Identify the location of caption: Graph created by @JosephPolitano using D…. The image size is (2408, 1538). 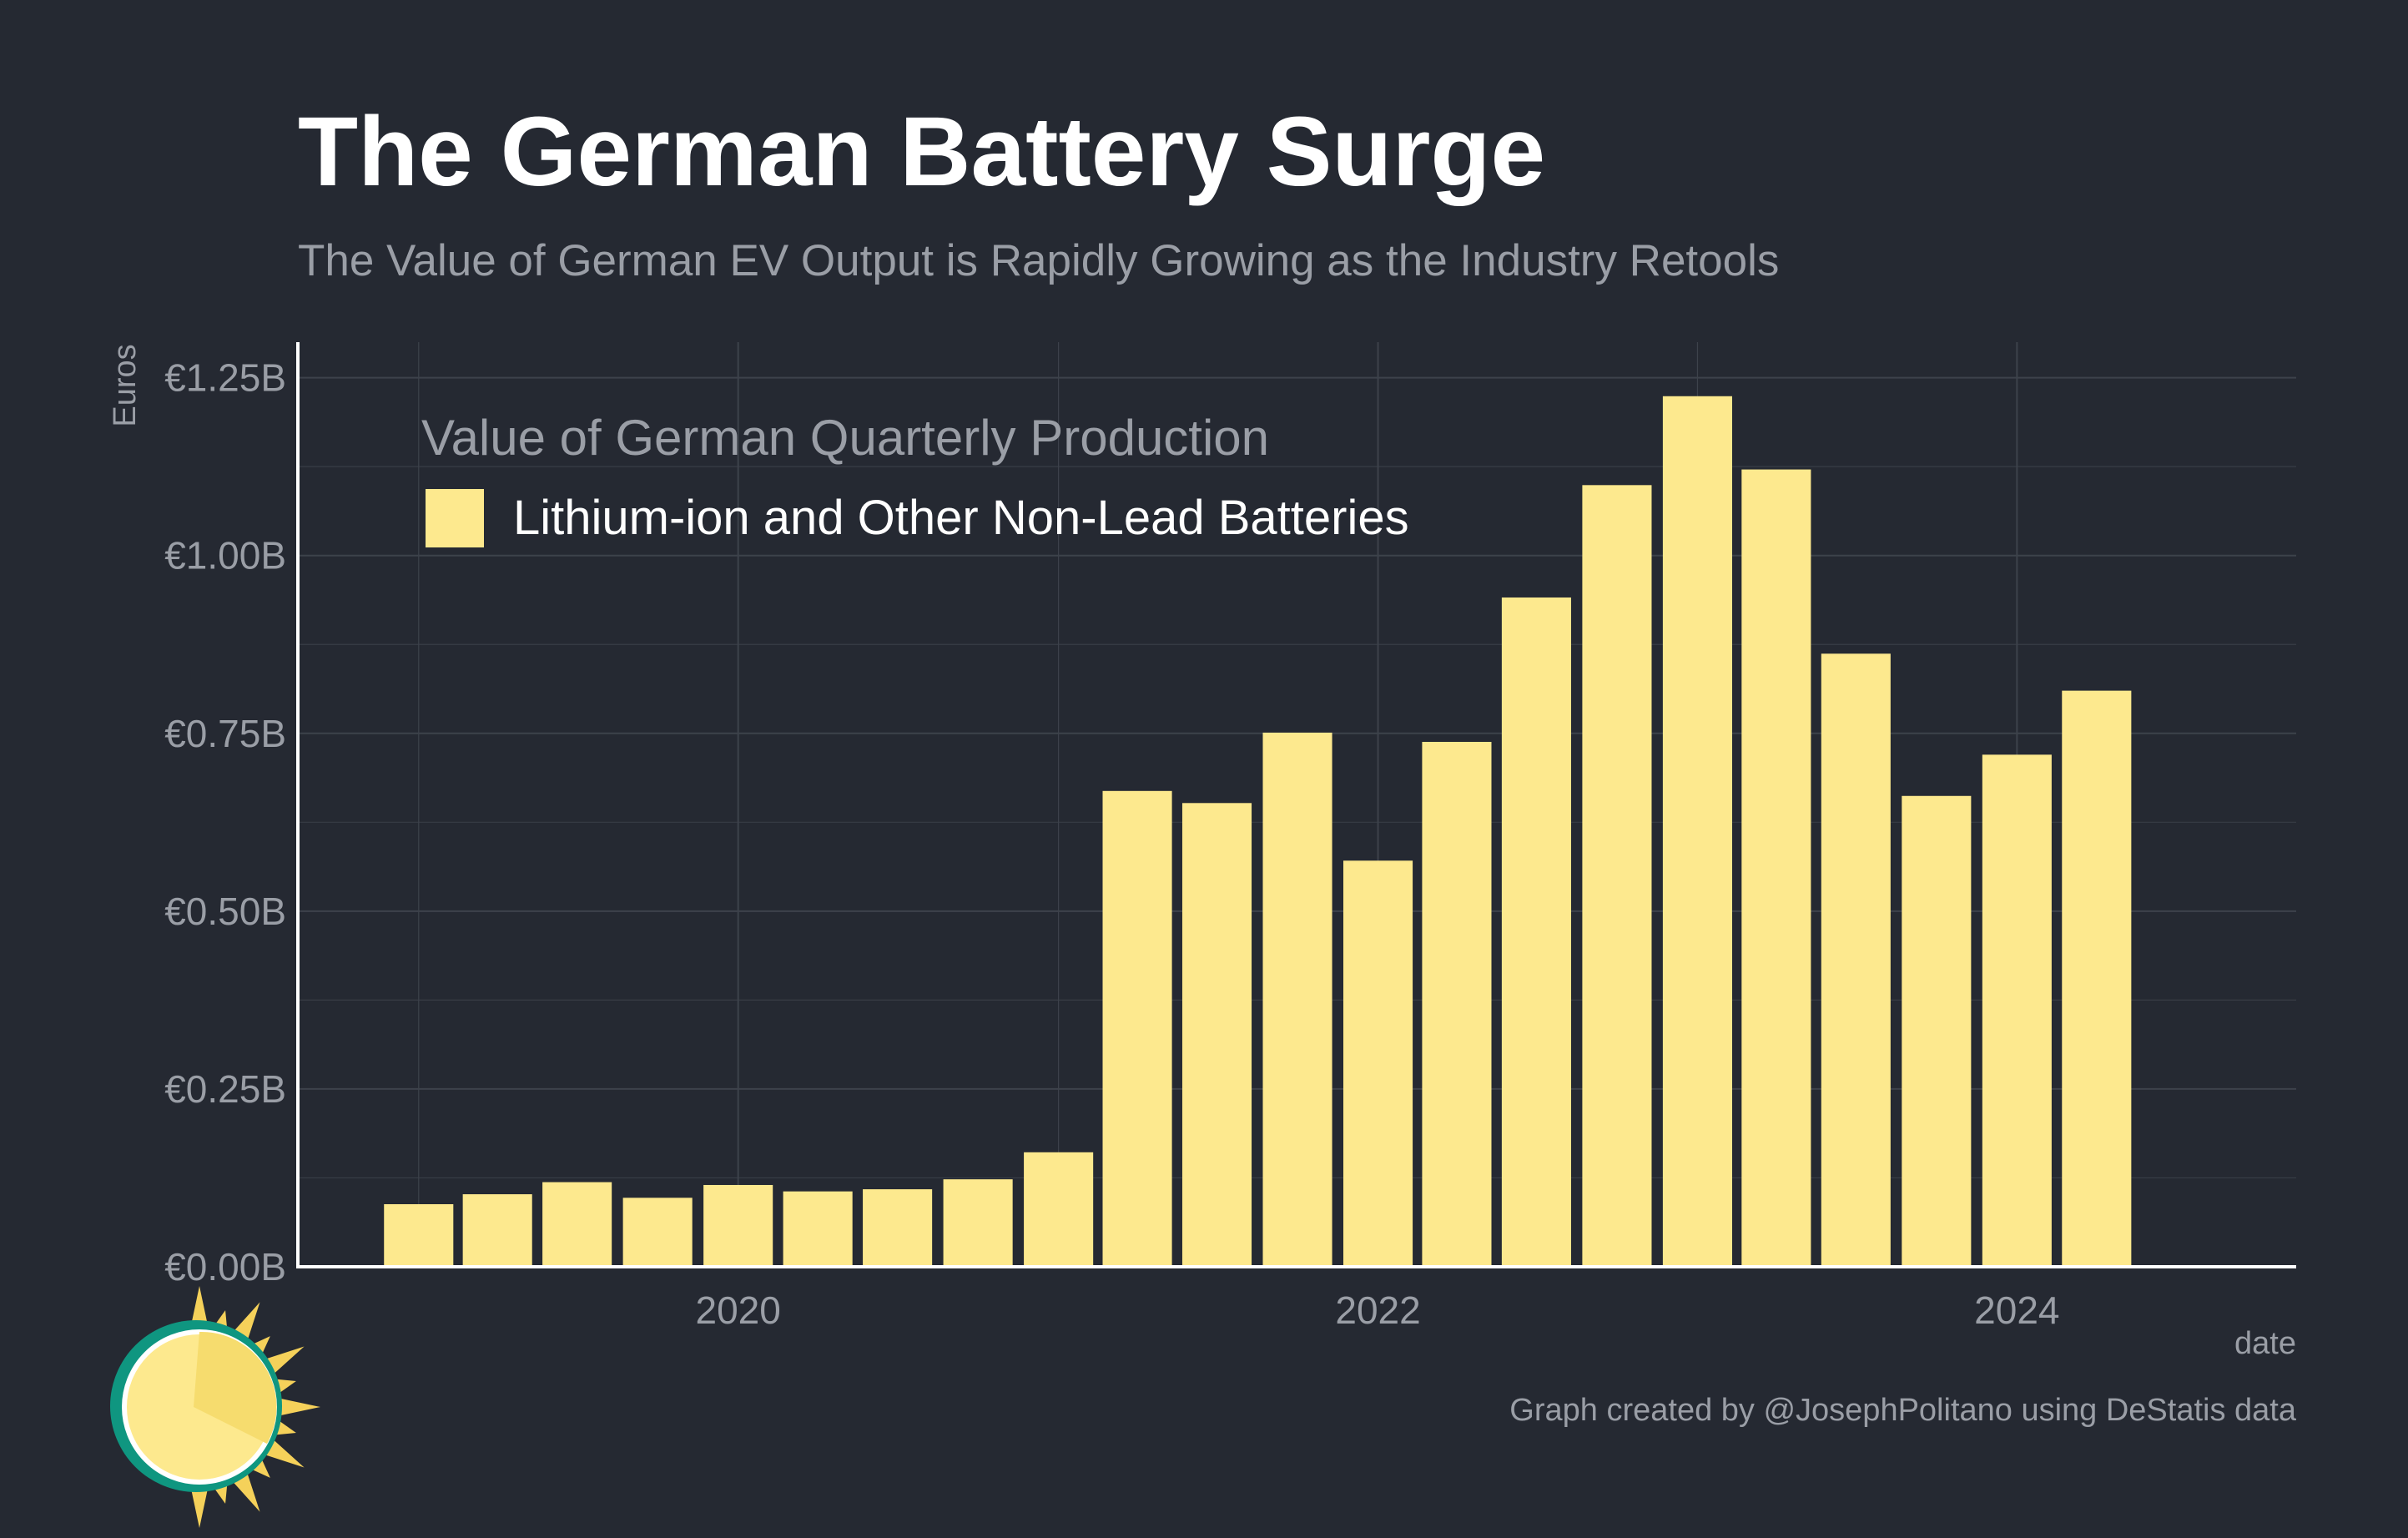
(1903, 1410).